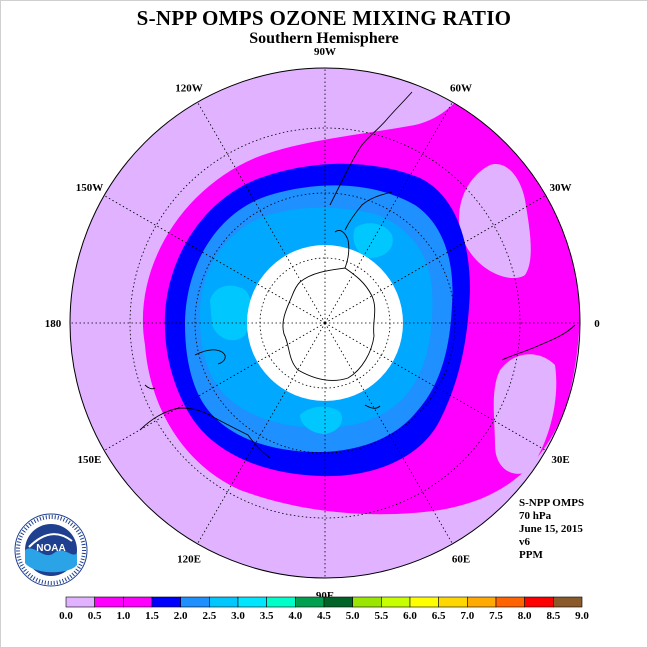  I want to click on colorbar-boxes, so click(324, 602).